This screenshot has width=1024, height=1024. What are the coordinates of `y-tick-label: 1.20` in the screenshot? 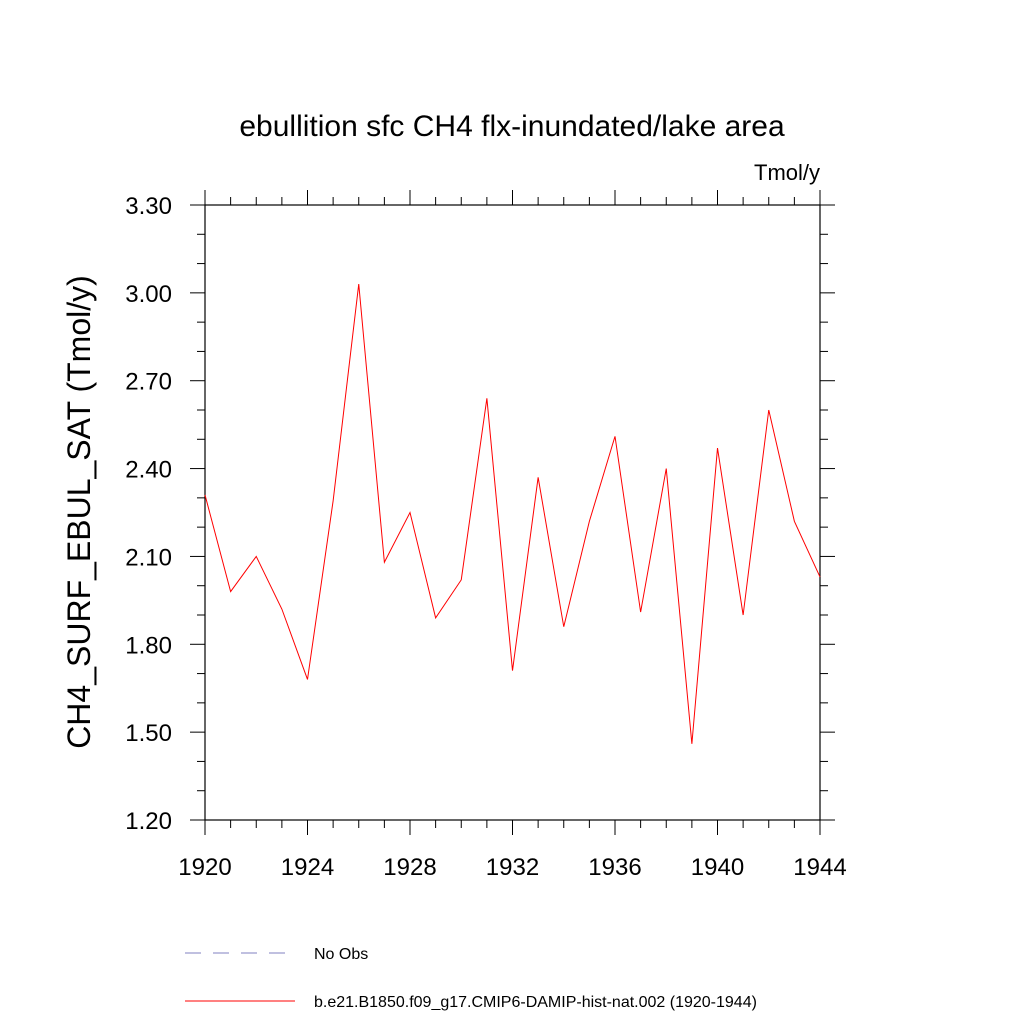 It's located at (148, 821).